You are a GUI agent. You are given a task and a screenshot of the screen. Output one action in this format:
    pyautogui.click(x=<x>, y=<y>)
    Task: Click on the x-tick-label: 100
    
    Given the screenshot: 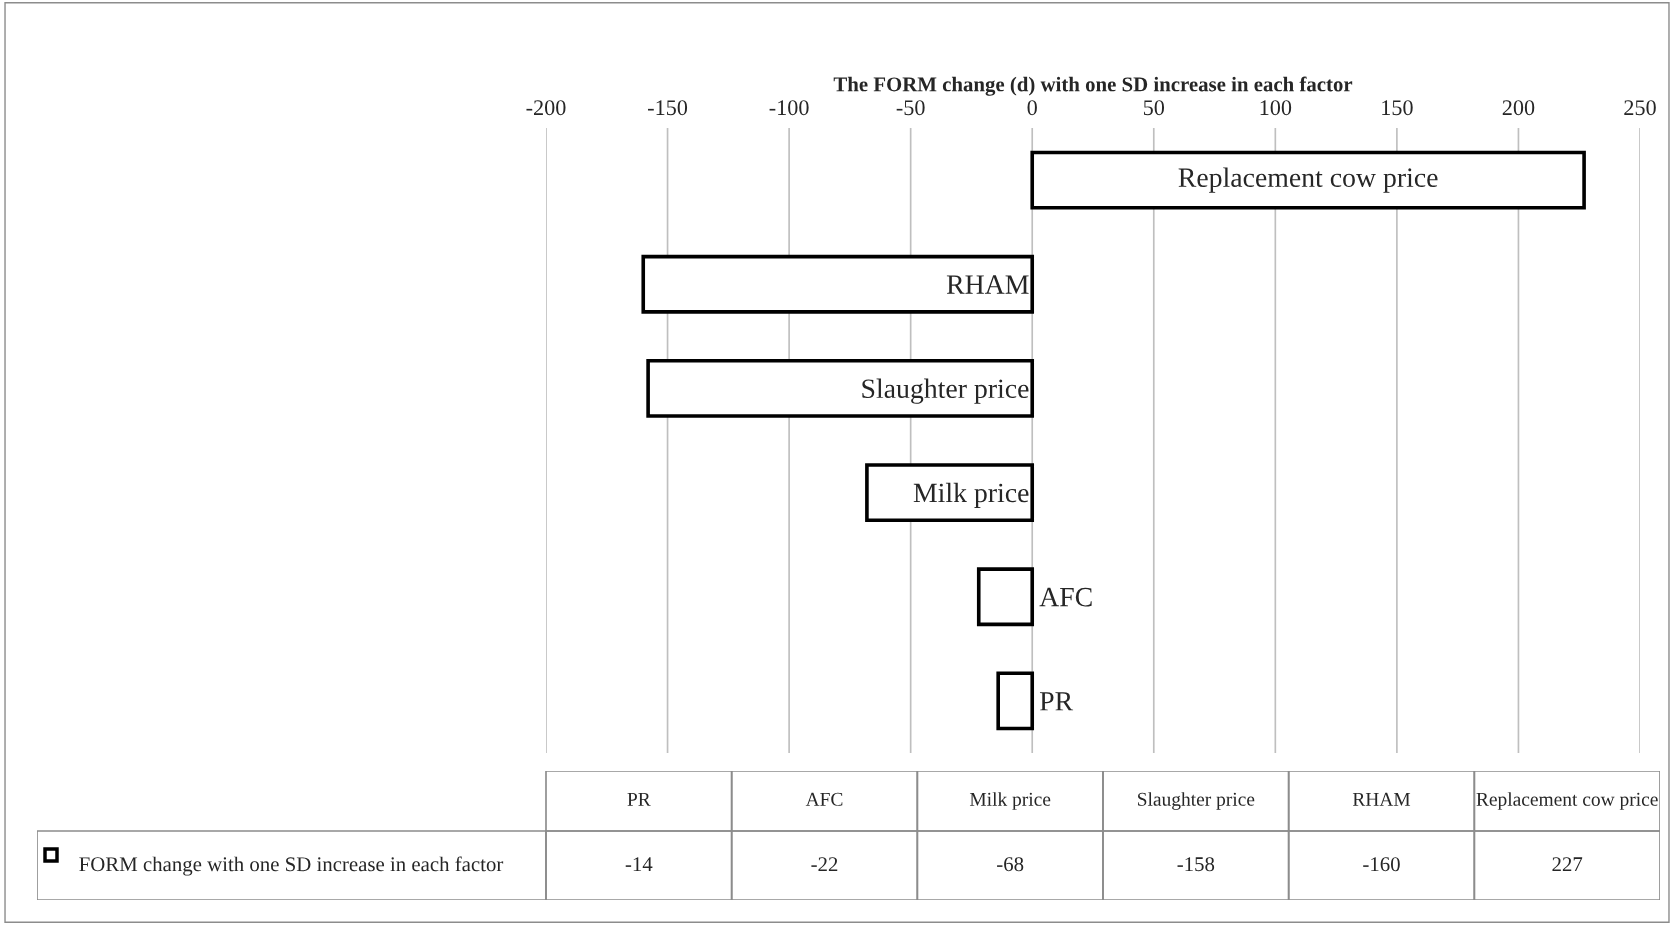 What is the action you would take?
    pyautogui.click(x=1276, y=108)
    